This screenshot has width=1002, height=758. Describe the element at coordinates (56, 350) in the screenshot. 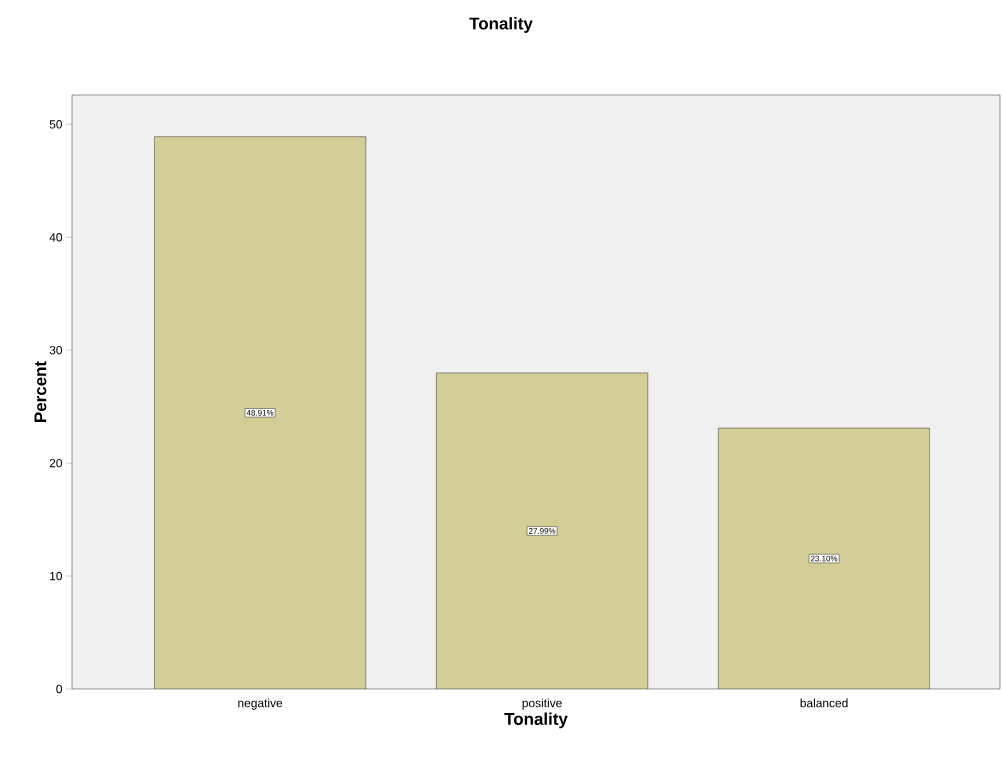

I see `y-tick-label: 30` at that location.